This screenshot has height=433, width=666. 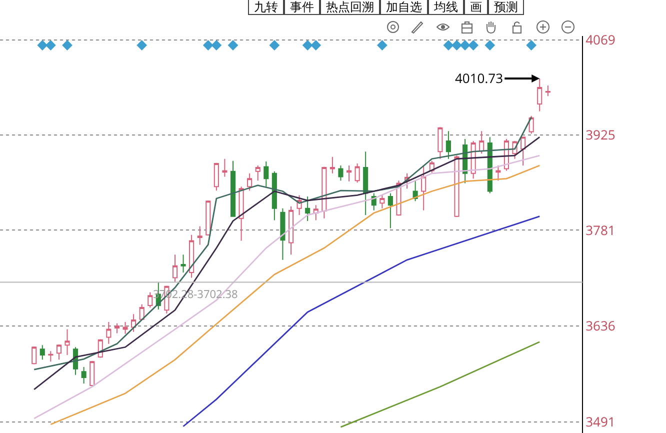 What do you see at coordinates (404, 7) in the screenshot?
I see `text: 加自选` at bounding box center [404, 7].